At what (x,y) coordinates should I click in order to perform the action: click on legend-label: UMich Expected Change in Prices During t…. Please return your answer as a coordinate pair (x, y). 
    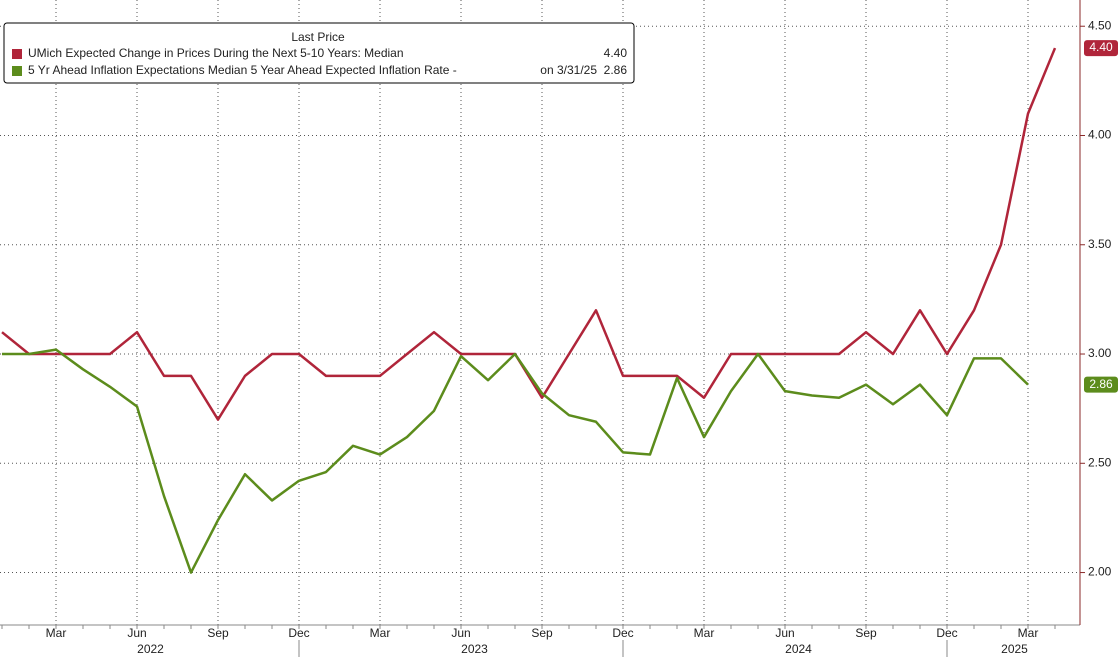
    Looking at the image, I should click on (216, 53).